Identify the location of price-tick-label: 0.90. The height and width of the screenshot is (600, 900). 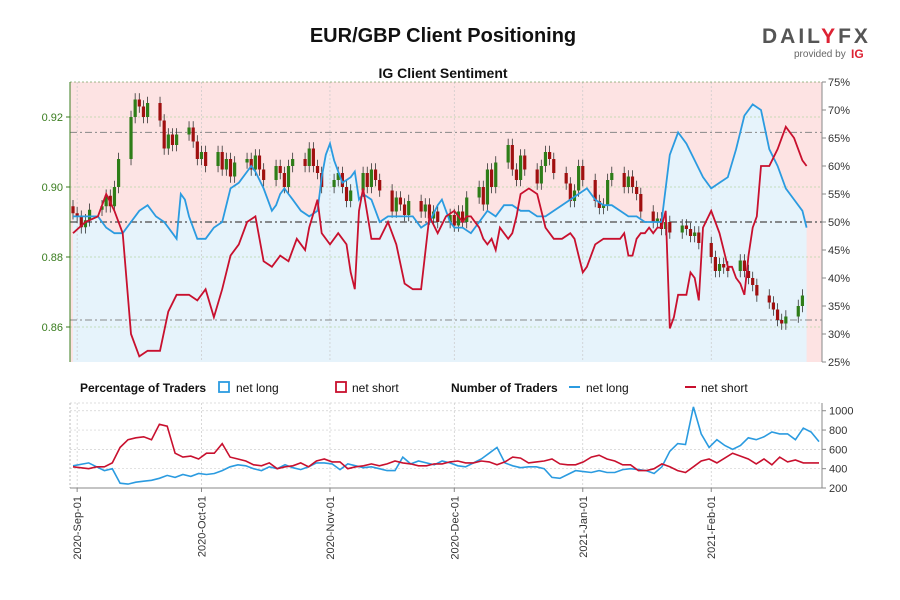
(52, 188).